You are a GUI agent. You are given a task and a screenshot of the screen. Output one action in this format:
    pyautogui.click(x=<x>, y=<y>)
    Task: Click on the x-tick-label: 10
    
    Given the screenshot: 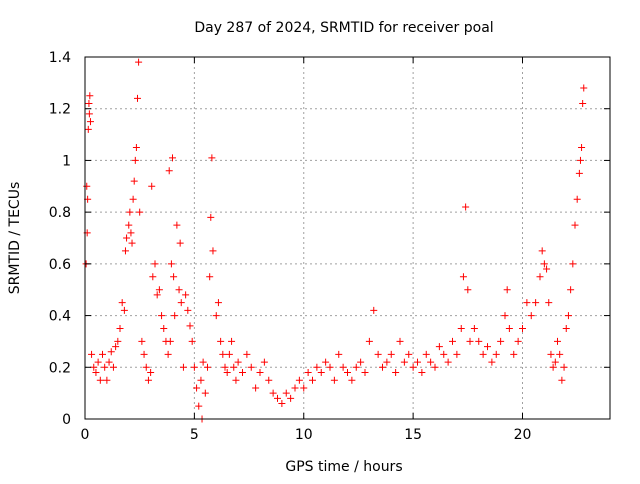 What is the action you would take?
    pyautogui.click(x=304, y=435)
    